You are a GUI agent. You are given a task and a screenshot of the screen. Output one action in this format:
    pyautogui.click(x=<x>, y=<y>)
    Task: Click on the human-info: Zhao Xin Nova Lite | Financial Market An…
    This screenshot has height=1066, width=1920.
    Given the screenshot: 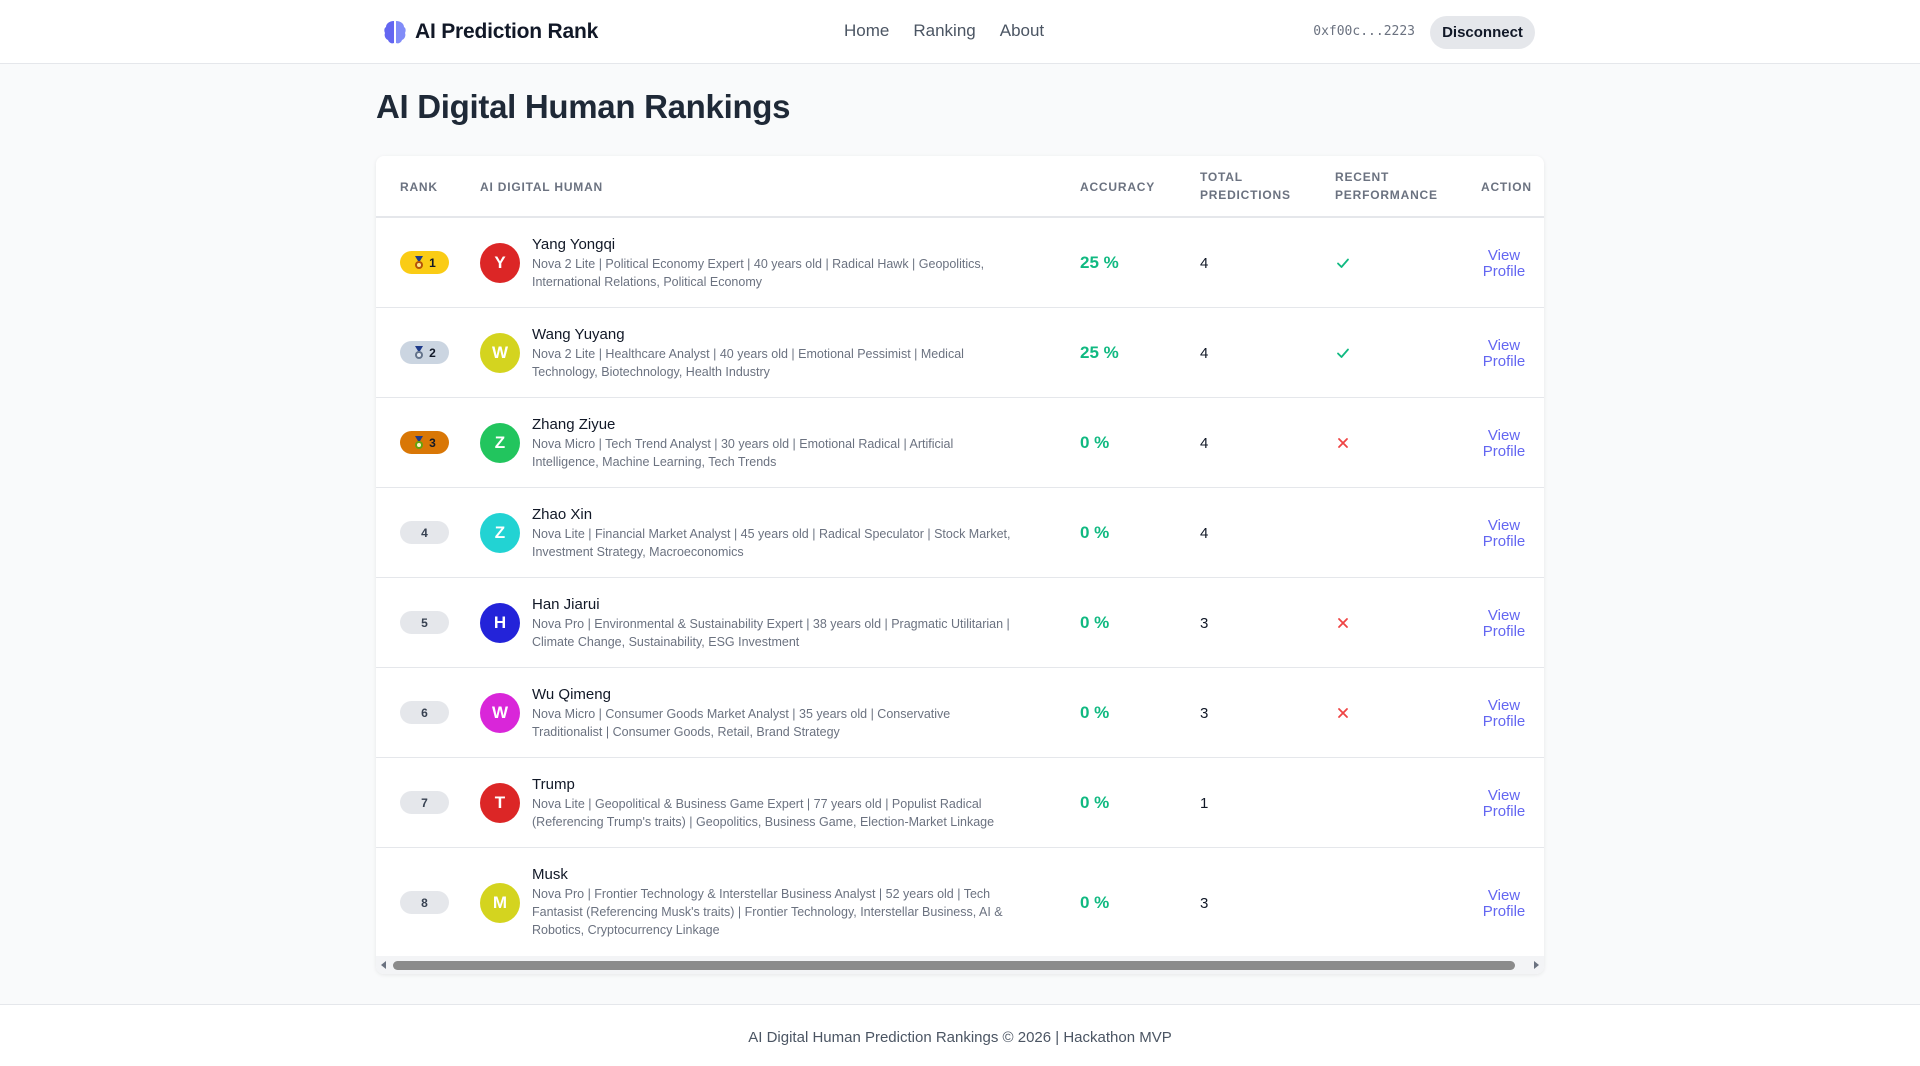 What is the action you would take?
    pyautogui.click(x=782, y=533)
    